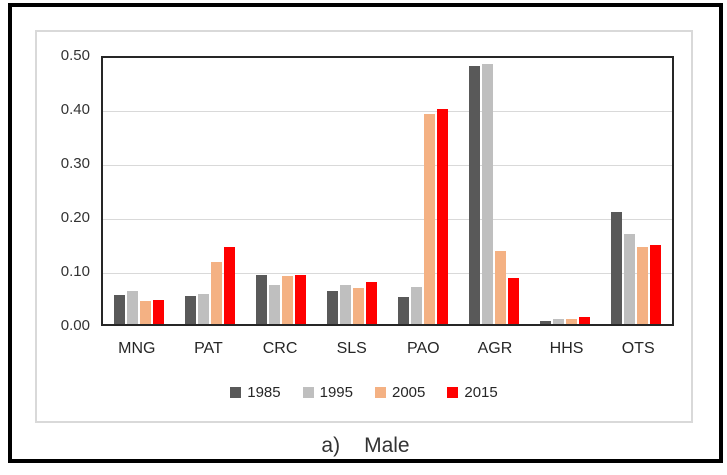 The image size is (727, 475). What do you see at coordinates (138, 191) in the screenshot?
I see `bar-group-mng` at bounding box center [138, 191].